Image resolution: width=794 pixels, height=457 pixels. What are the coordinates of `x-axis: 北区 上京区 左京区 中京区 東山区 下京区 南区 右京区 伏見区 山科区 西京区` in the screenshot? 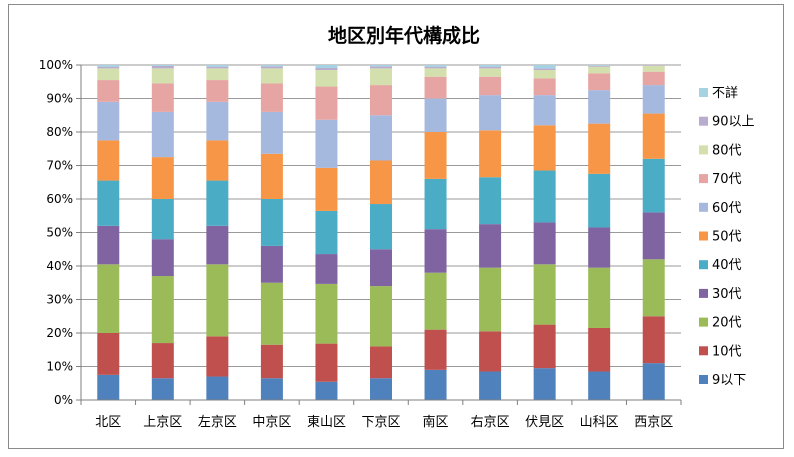 It's located at (381, 414).